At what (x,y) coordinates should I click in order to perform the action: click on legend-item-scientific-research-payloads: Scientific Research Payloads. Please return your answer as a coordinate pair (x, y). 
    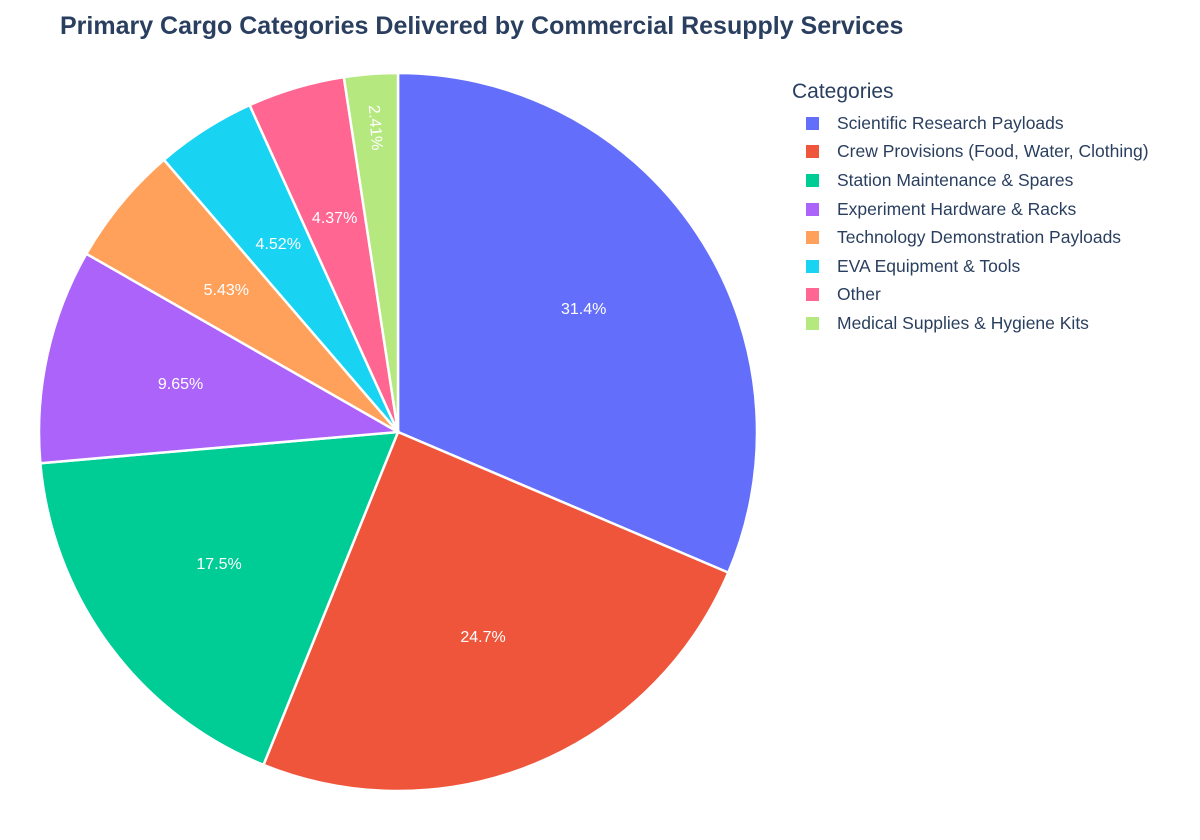
    Looking at the image, I should click on (970, 123).